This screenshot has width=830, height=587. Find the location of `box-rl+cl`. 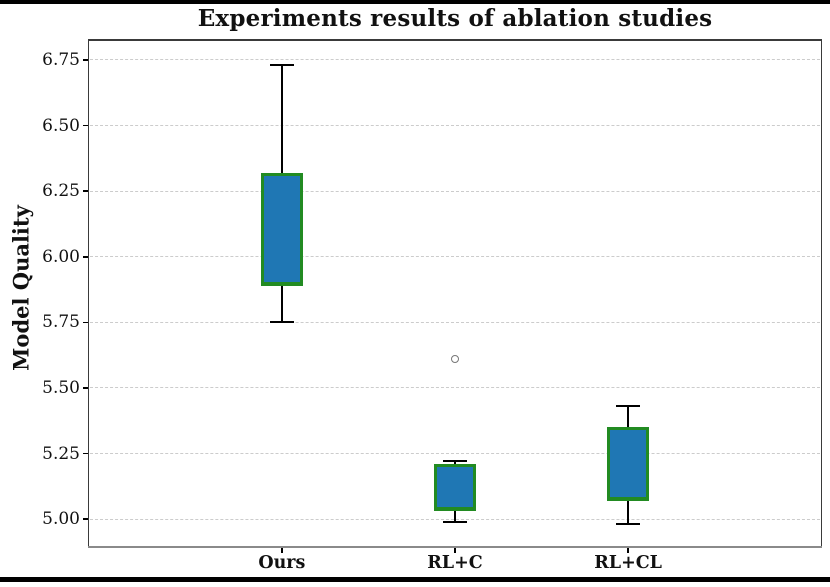

box-rl+cl is located at coordinates (628, 464).